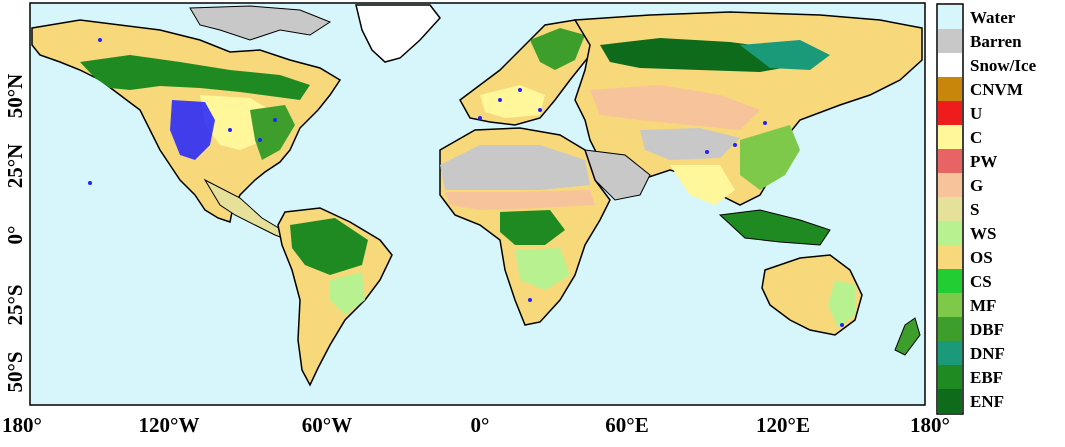 The image size is (1065, 447). I want to click on lon-label-180e: 180°, so click(930, 425).